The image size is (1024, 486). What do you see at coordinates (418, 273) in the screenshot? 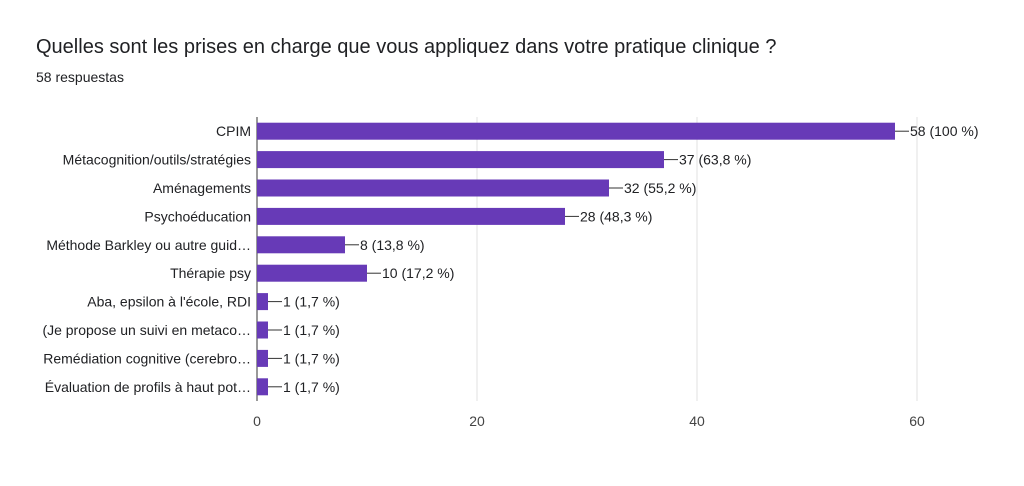
I see `data-label: 10 (17,2 %)` at bounding box center [418, 273].